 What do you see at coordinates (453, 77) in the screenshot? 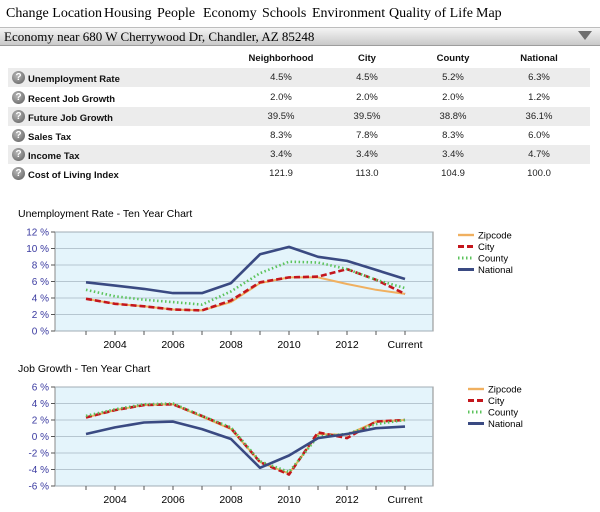
I see `cell-county: 5.2%` at bounding box center [453, 77].